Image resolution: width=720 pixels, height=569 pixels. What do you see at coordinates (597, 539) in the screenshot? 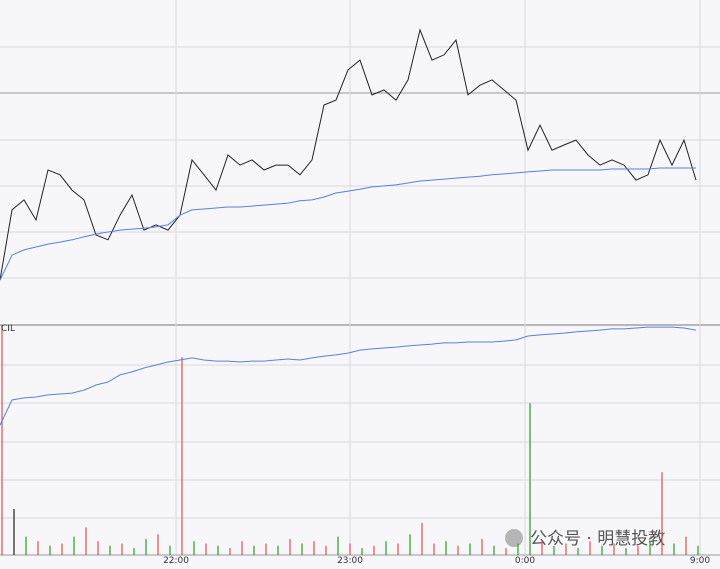
I see `watermark: 公众号 · 明慧投教` at bounding box center [597, 539].